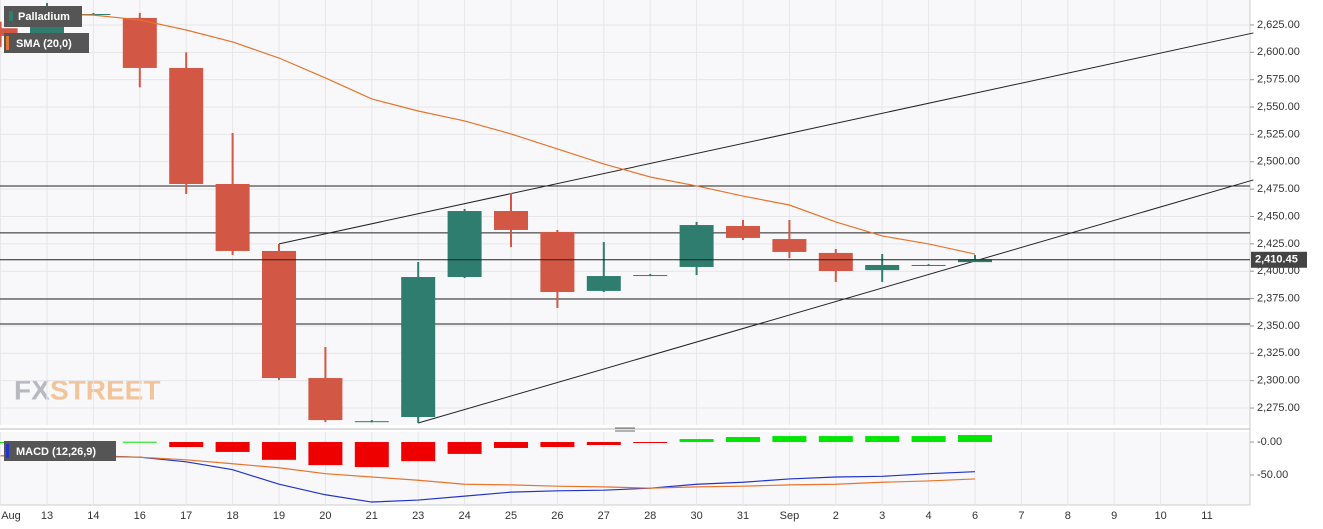 The image size is (1323, 529). I want to click on x-tick-label: 20, so click(325, 516).